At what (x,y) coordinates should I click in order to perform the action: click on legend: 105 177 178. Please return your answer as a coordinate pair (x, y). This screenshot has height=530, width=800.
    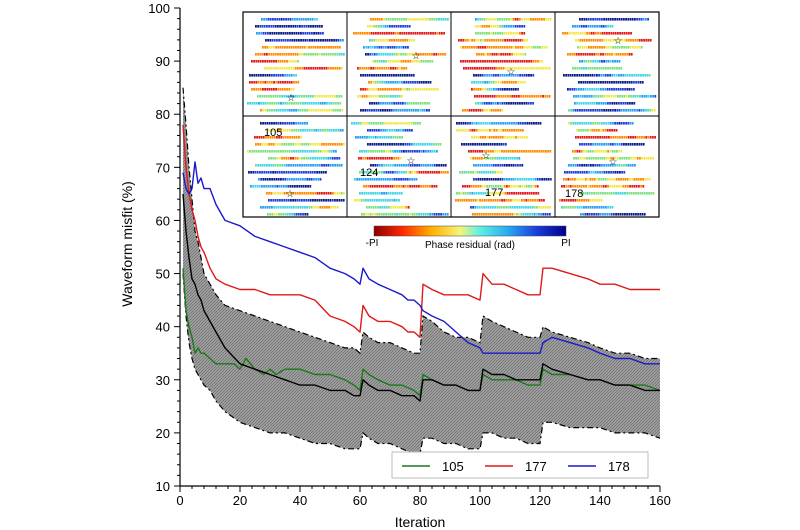
    Looking at the image, I should click on (520, 465).